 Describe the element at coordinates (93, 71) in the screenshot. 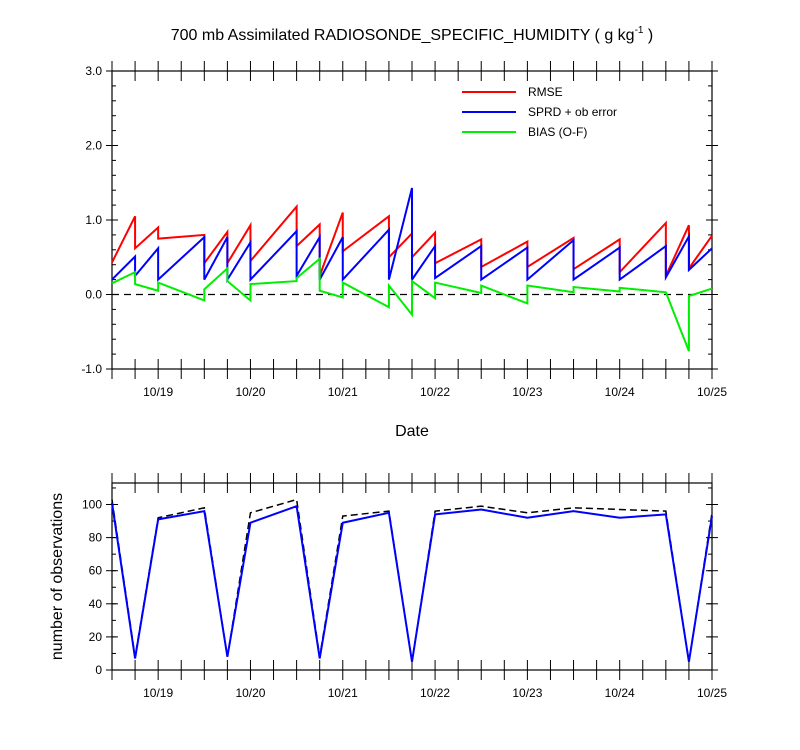

I see `y-tick-label: 3.0` at that location.